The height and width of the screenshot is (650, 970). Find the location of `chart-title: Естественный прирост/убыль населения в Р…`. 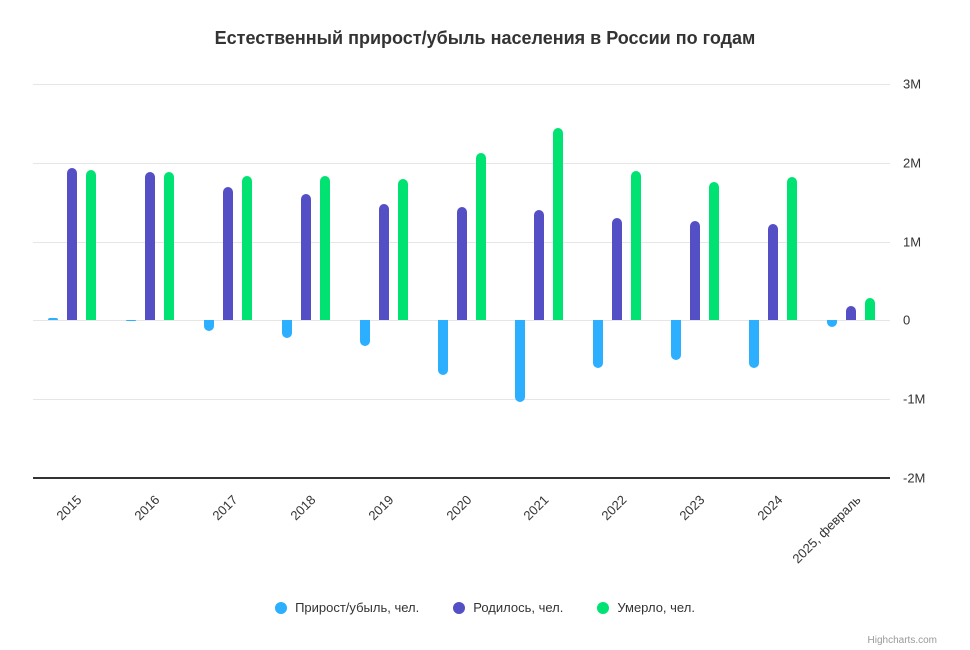

chart-title: Естественный прирост/убыль населения в Р… is located at coordinates (485, 38).